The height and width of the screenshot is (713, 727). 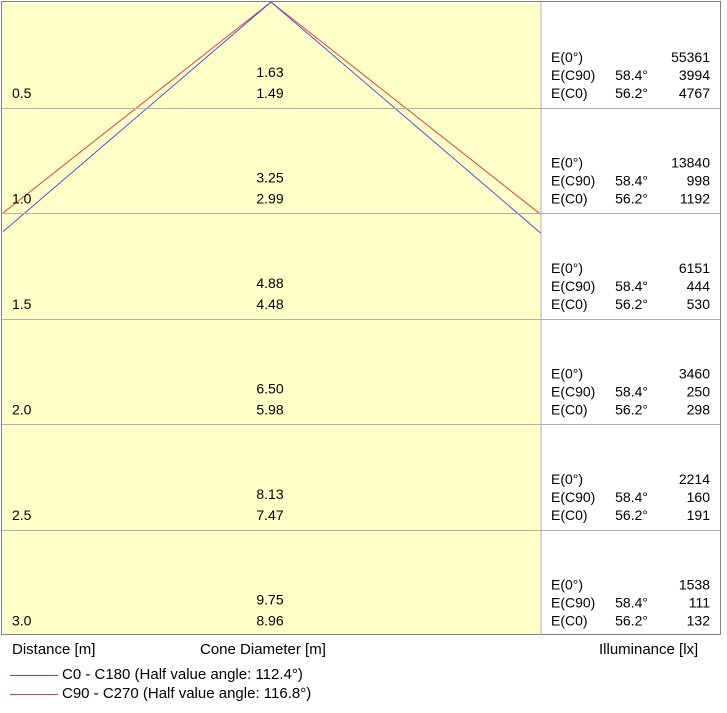 What do you see at coordinates (694, 479) in the screenshot?
I see `illuminance-e0-value: 2214` at bounding box center [694, 479].